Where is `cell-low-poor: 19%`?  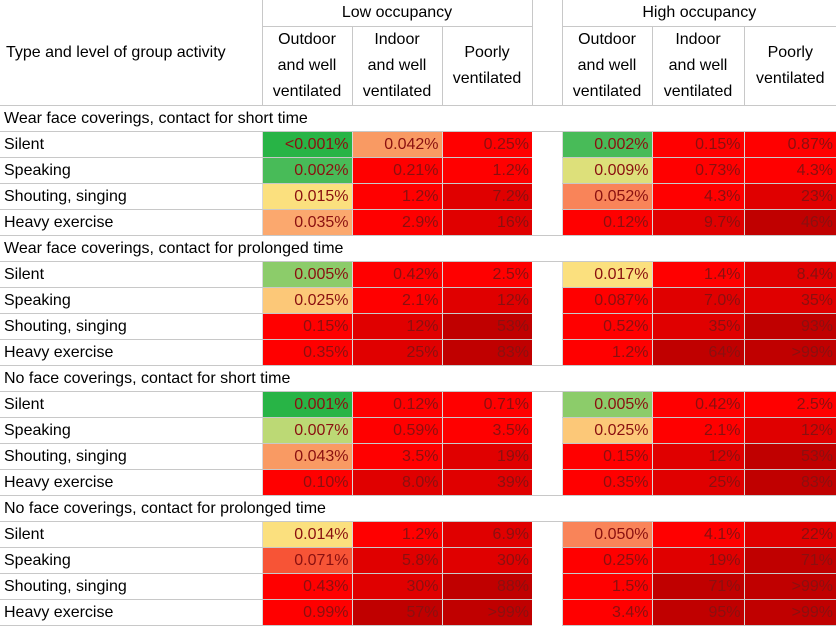 cell-low-poor: 19% is located at coordinates (487, 456).